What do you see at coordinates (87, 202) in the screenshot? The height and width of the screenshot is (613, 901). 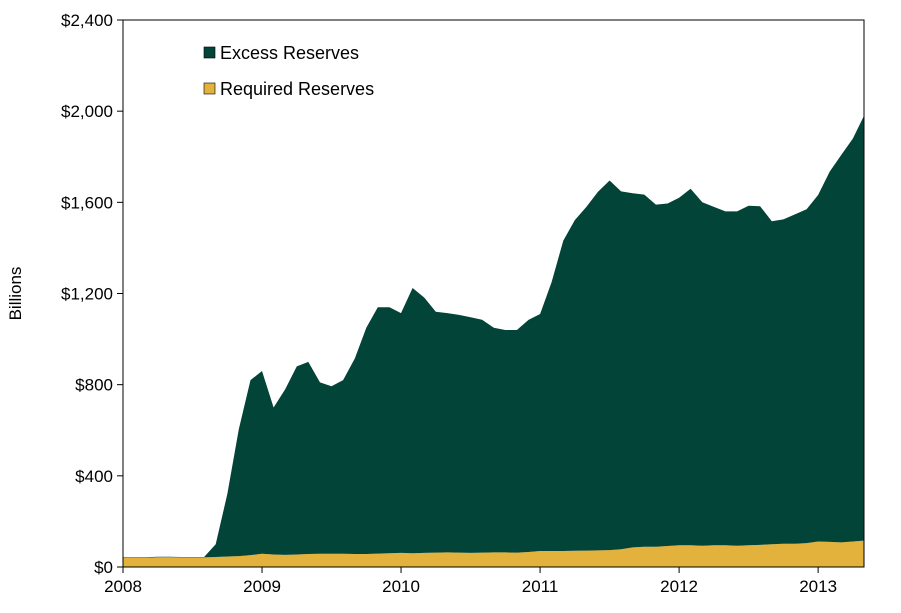 I see `y-tick-label: $1,600` at bounding box center [87, 202].